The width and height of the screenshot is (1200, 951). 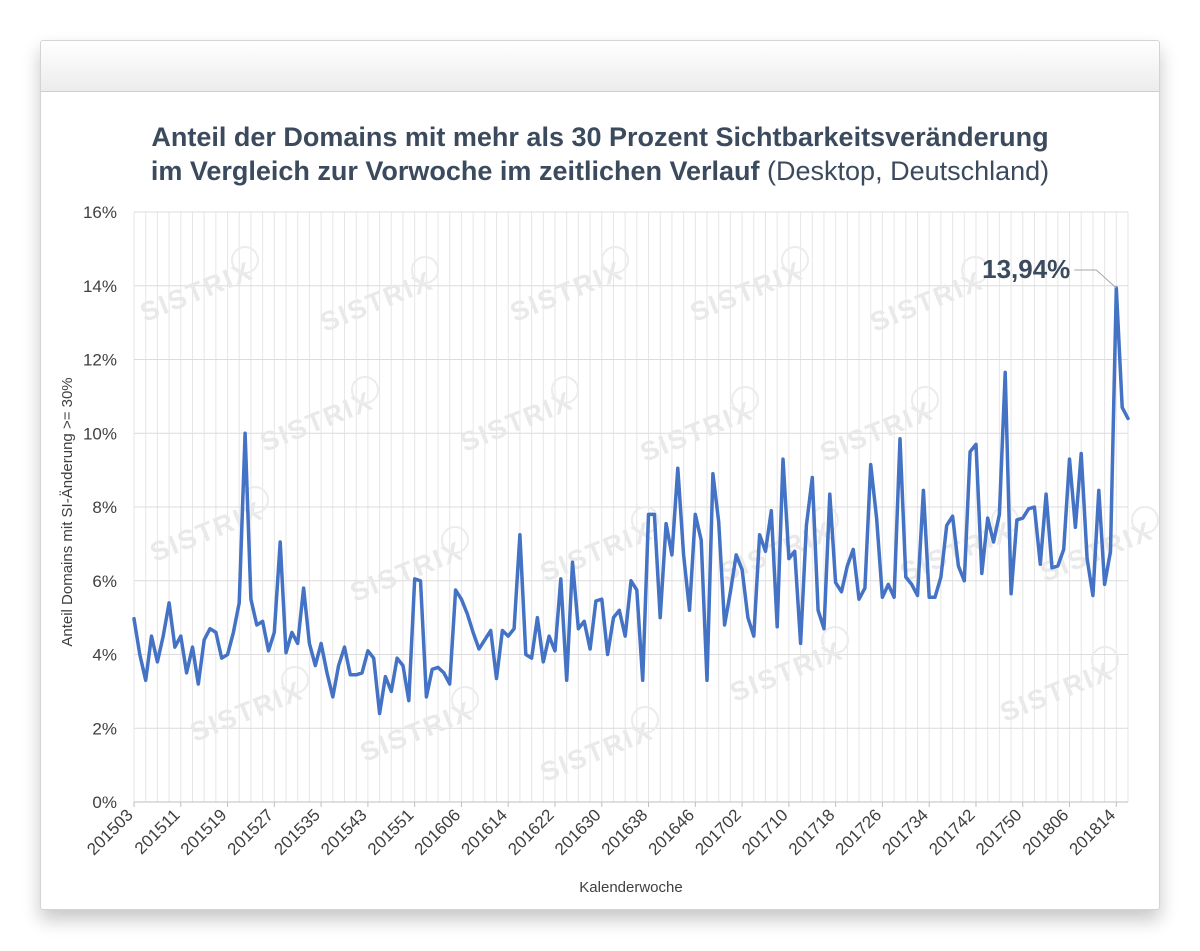 I want to click on x-tick-label: 201551, so click(x=391, y=832).